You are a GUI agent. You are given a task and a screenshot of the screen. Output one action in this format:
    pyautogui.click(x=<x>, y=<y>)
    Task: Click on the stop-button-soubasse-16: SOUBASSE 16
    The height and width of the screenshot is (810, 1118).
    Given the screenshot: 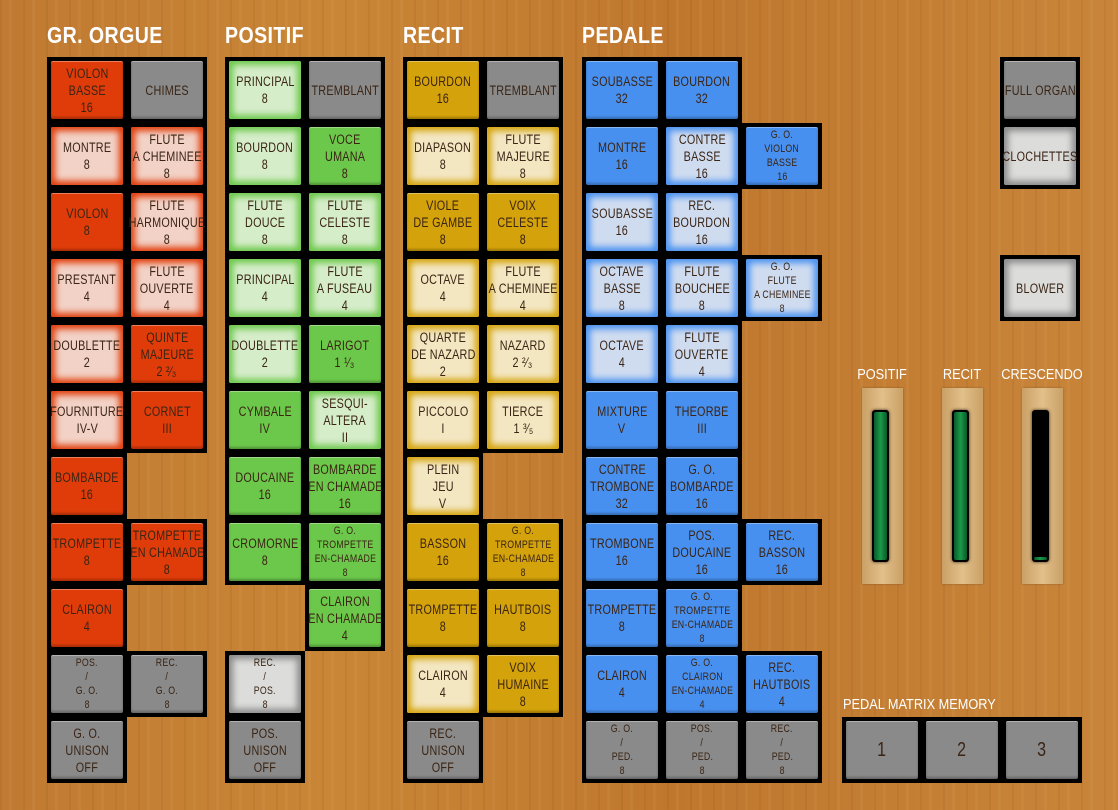 What is the action you would take?
    pyautogui.click(x=622, y=222)
    